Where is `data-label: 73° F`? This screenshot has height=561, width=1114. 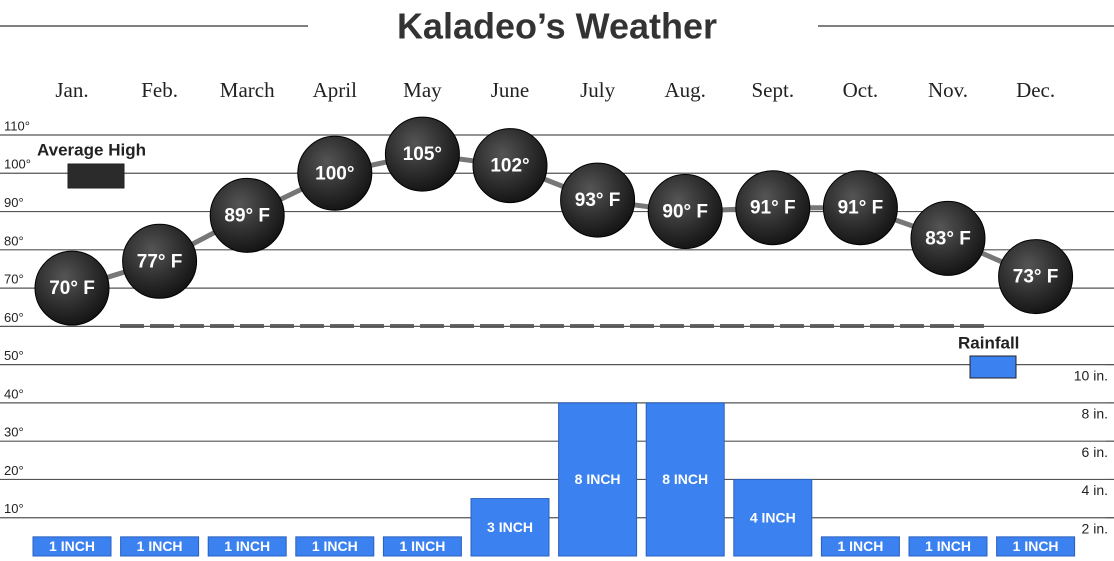
data-label: 73° F is located at coordinates (1036, 277).